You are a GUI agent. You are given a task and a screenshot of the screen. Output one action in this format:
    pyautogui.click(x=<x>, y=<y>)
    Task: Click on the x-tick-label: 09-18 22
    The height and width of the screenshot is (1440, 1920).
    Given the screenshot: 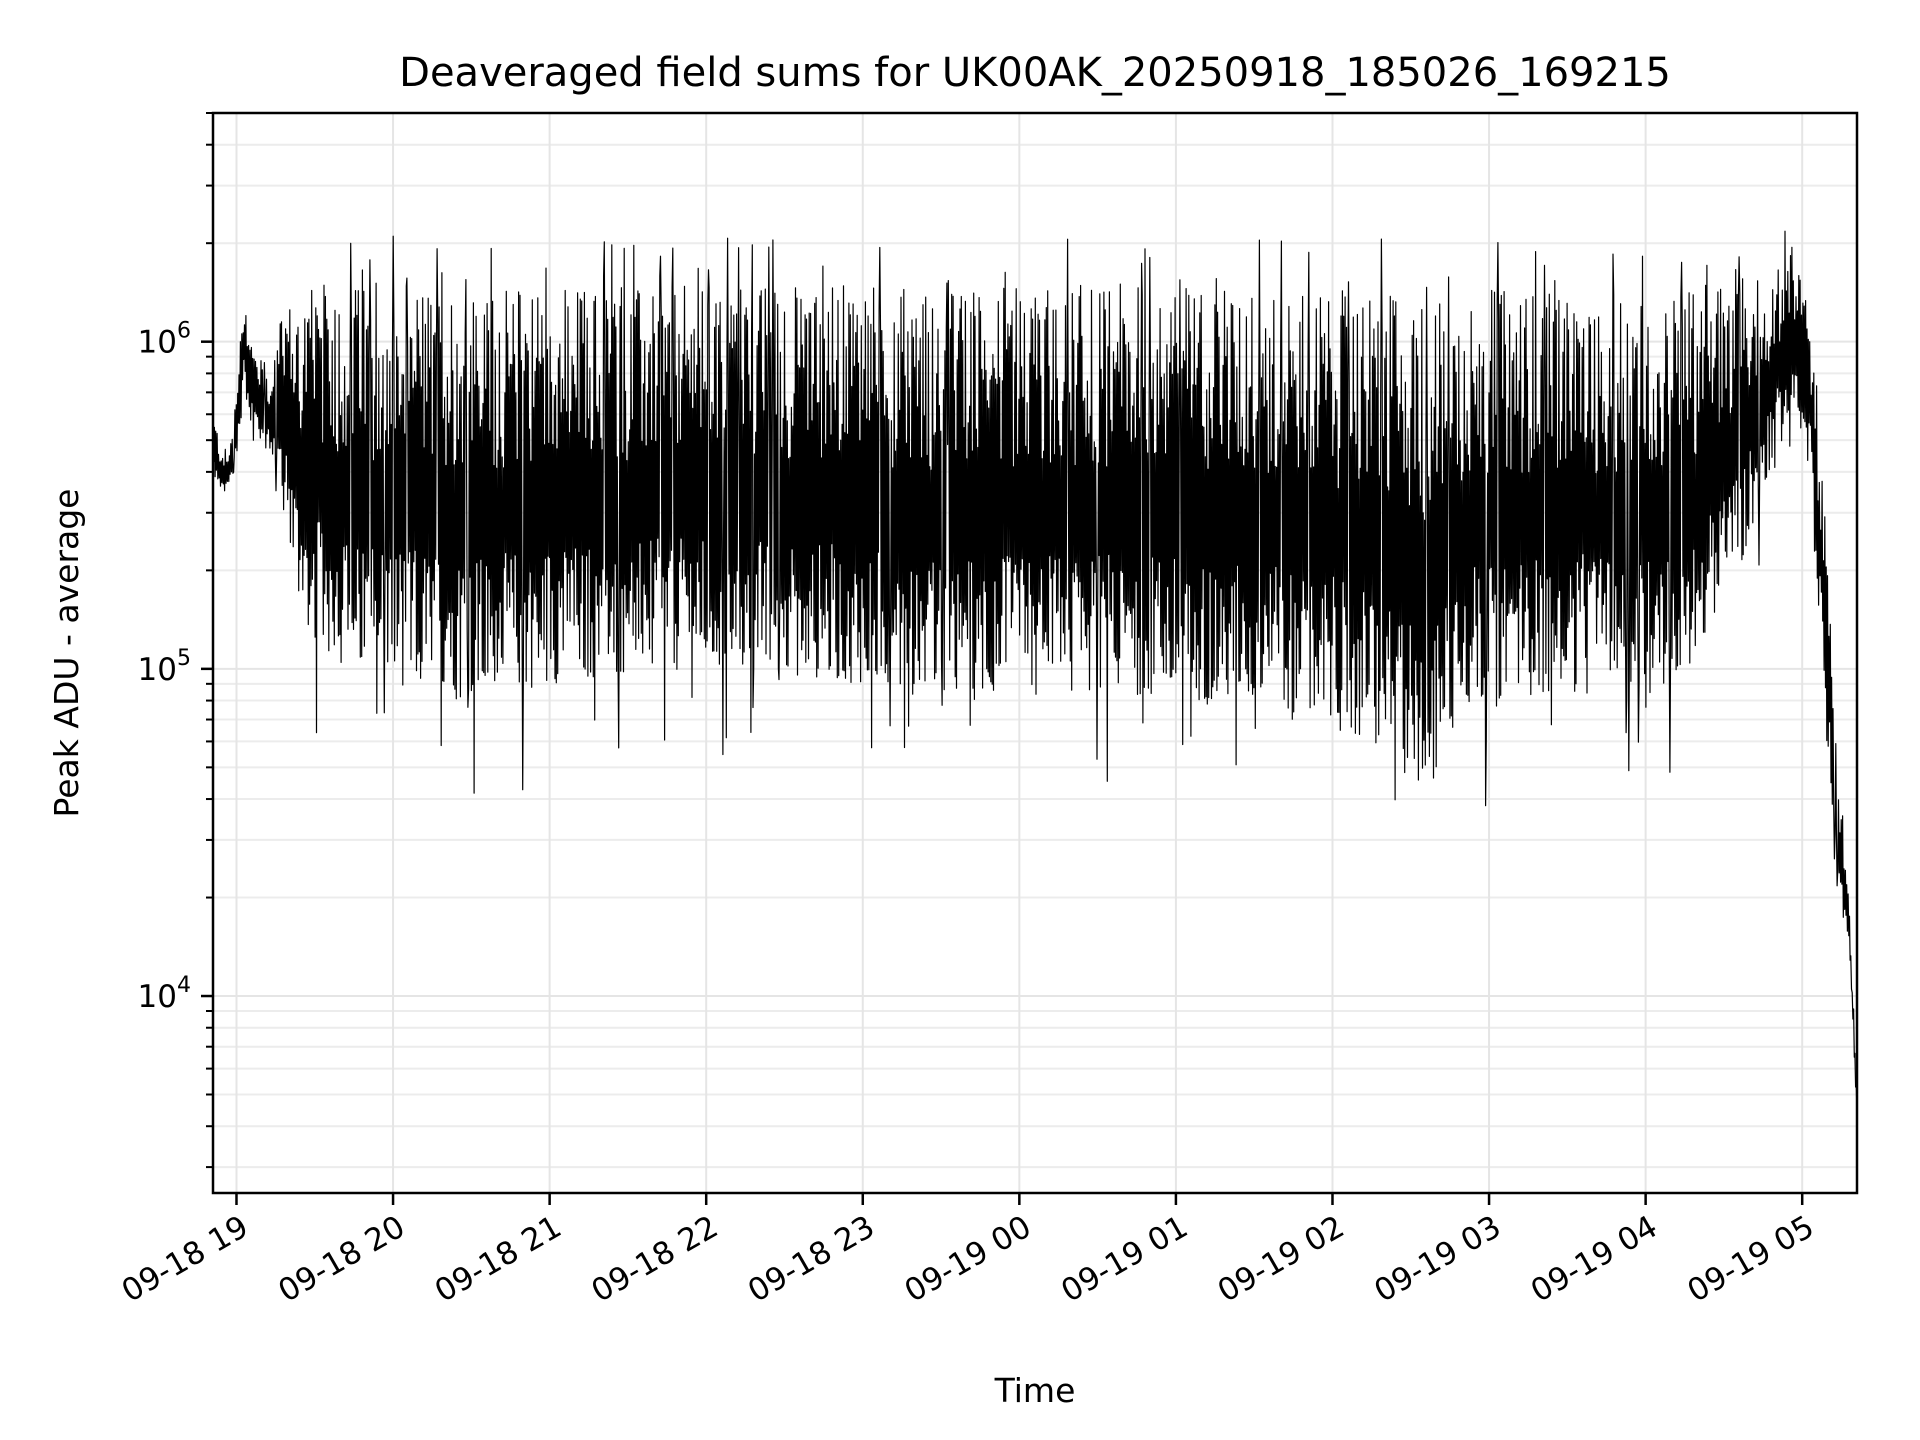 What is the action you would take?
    pyautogui.click(x=654, y=1259)
    